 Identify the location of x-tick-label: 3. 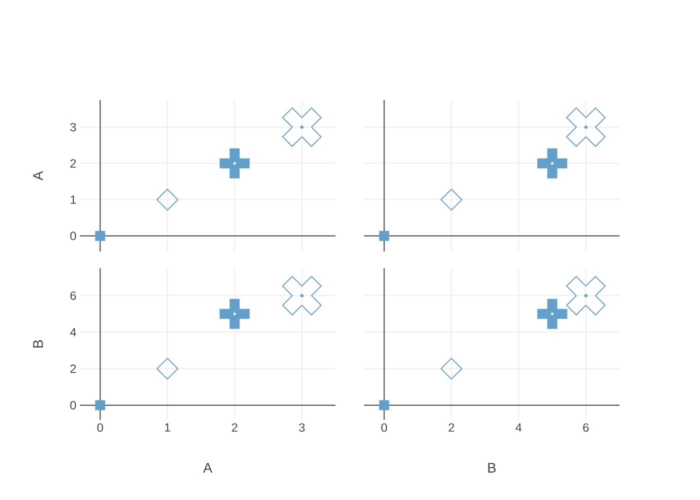
(302, 427).